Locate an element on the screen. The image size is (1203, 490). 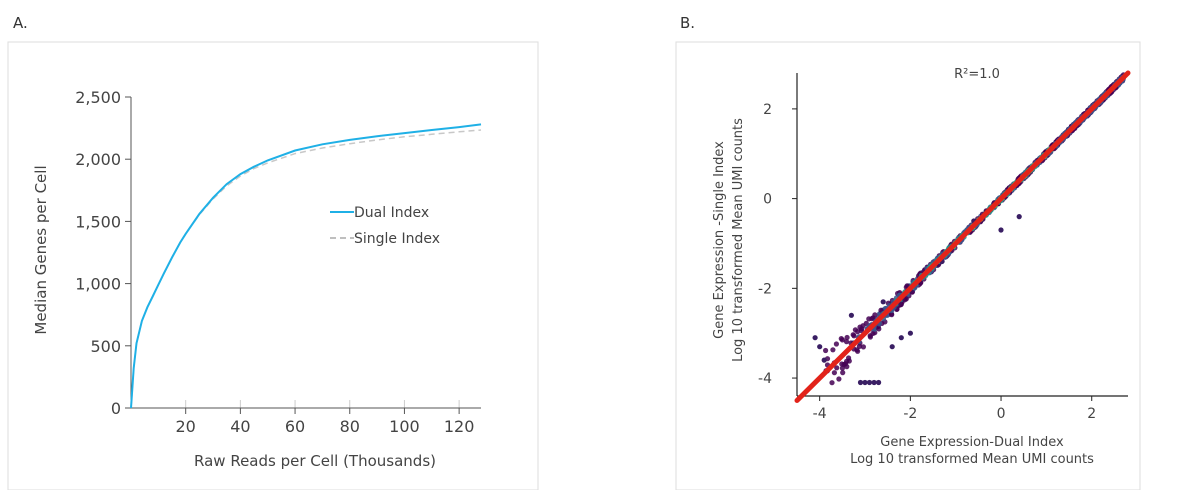
chart-b-x-tick-label: 2 is located at coordinates (1091, 414).